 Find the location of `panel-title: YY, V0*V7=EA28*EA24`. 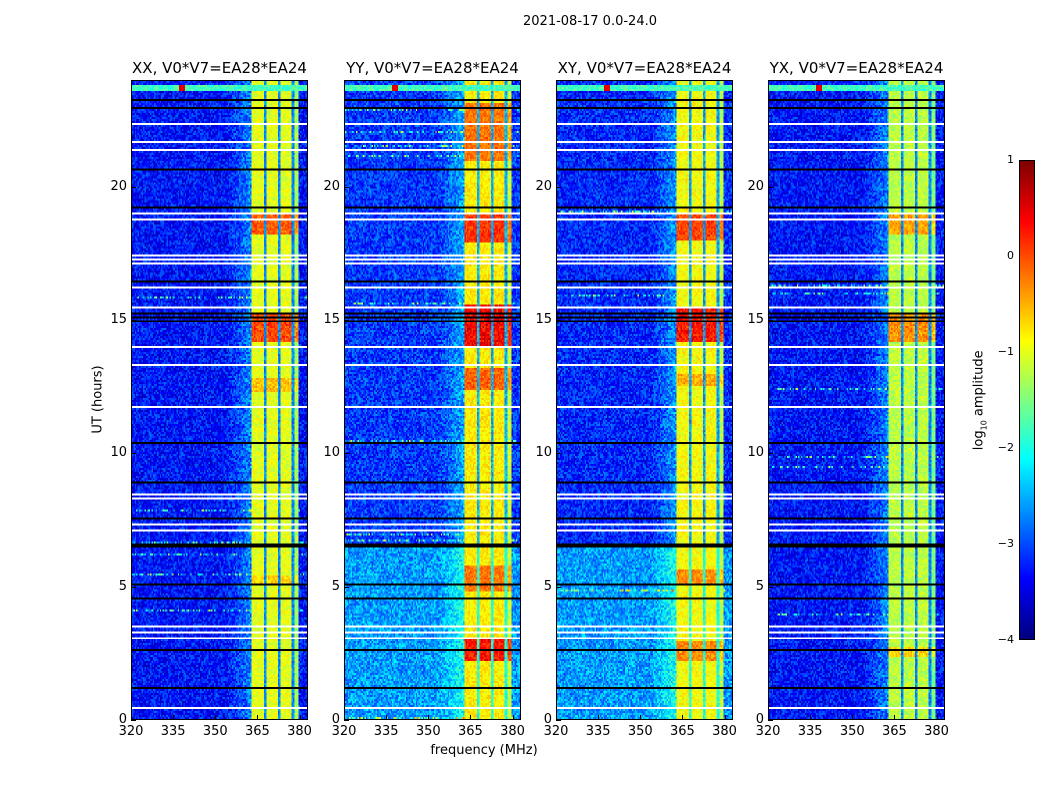

panel-title: YY, V0*V7=EA28*EA24 is located at coordinates (432, 68).